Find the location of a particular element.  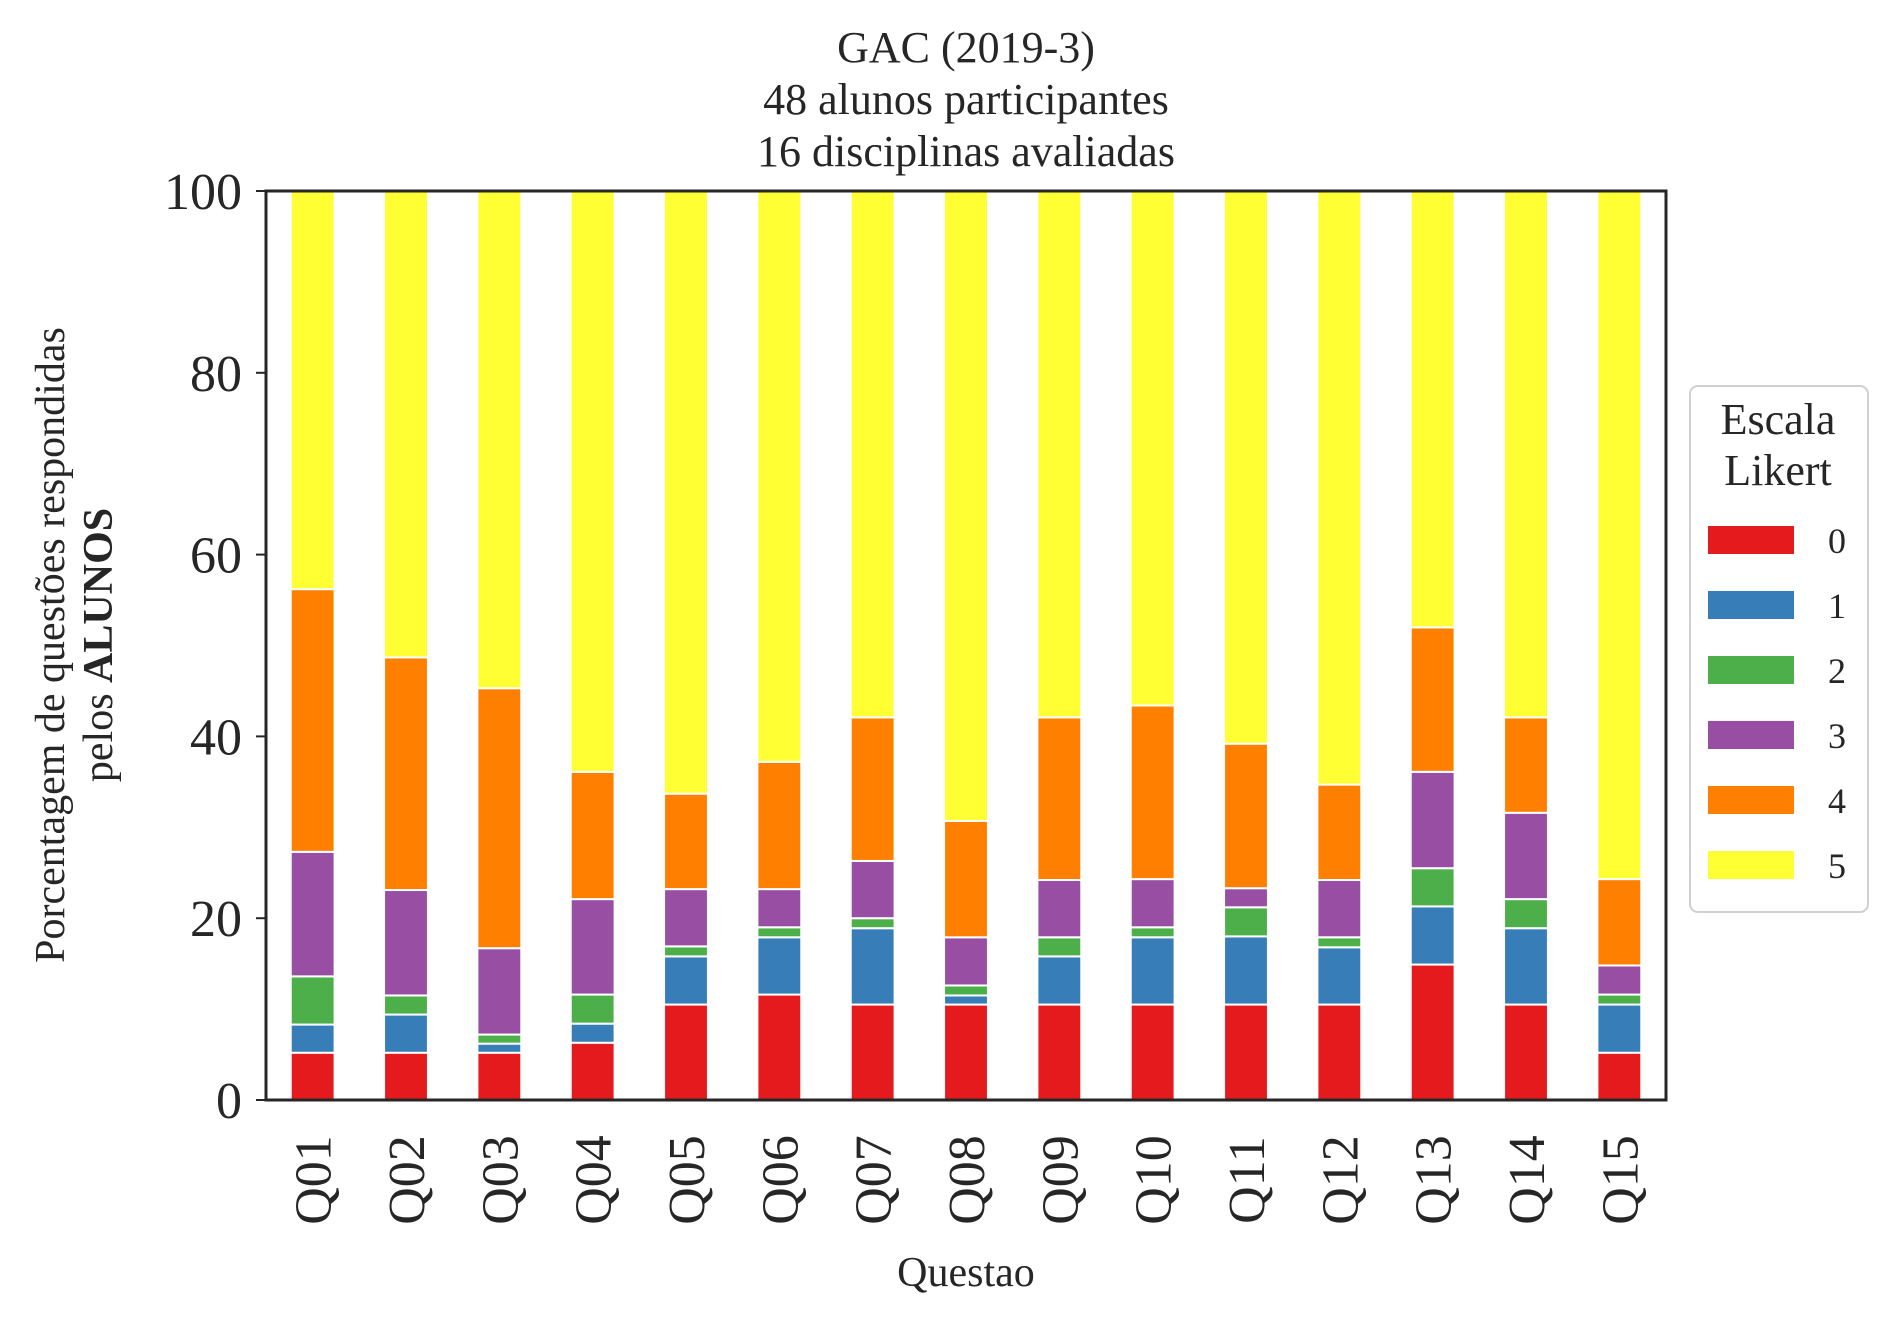

x-tick-label-q04: Q04 is located at coordinates (594, 1180).